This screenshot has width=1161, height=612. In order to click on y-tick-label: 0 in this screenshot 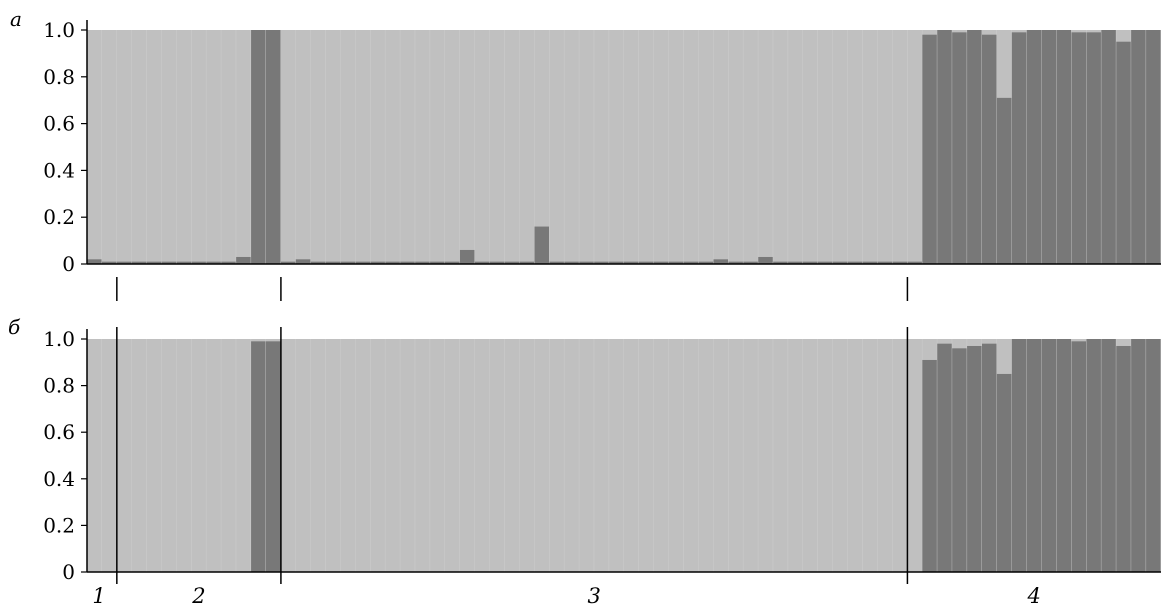, I will do `click(68, 264)`.